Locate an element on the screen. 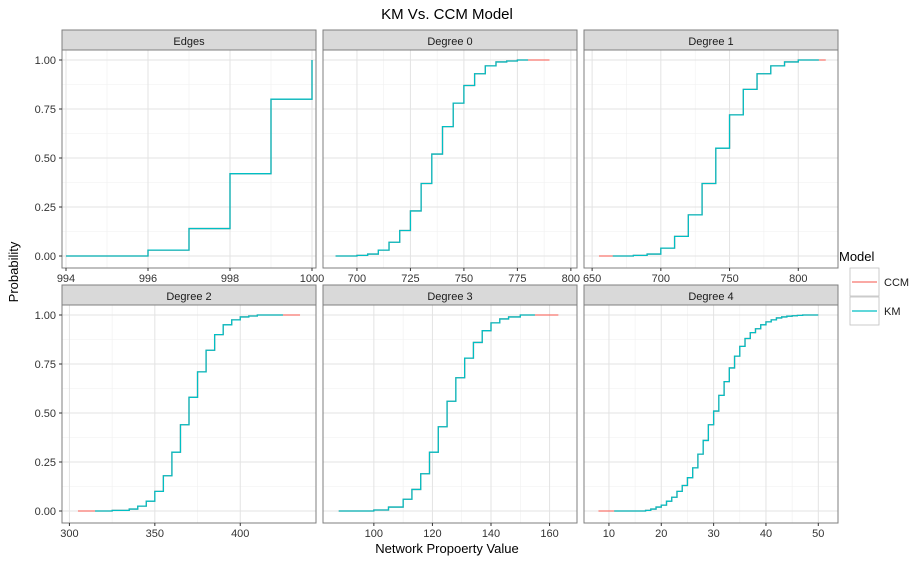  legend-items: CCM KM is located at coordinates (879, 296).